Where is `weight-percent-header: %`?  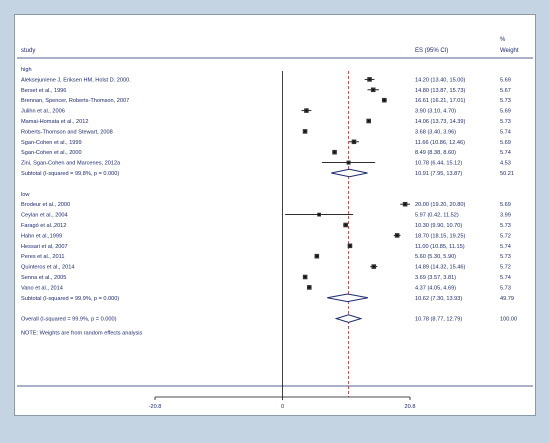 weight-percent-header: % is located at coordinates (503, 40).